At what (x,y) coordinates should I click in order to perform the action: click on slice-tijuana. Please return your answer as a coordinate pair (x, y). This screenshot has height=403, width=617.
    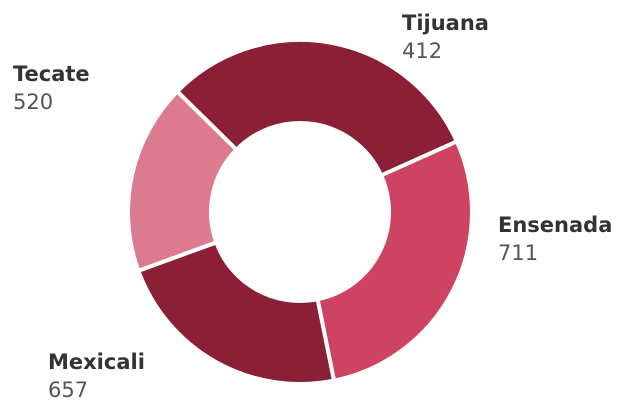
    Looking at the image, I should click on (182, 181).